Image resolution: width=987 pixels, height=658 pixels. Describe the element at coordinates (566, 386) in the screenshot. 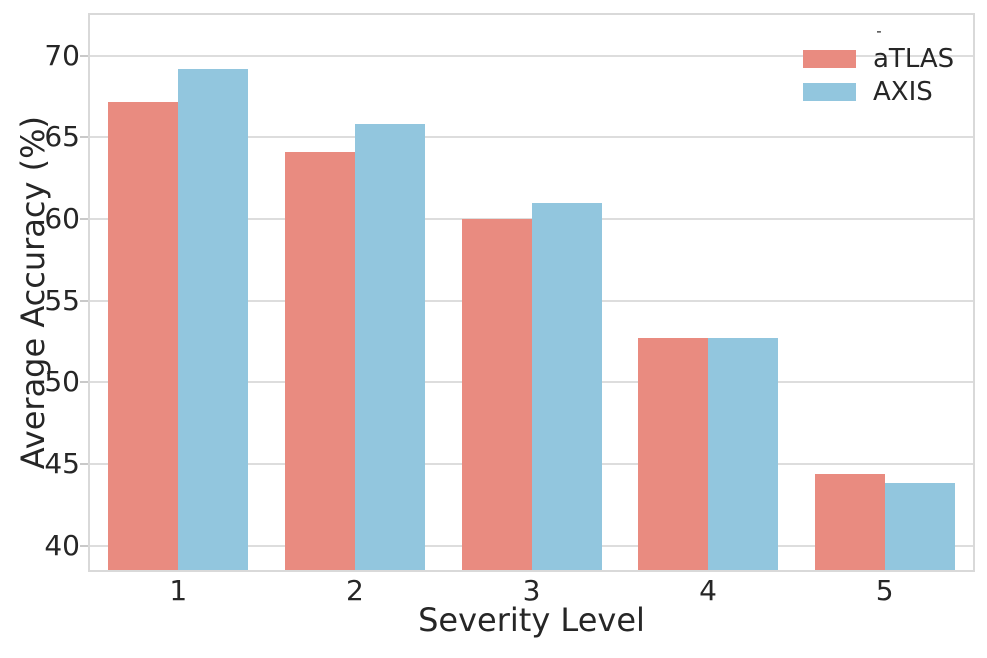

I see `bar-axis-sev3` at that location.